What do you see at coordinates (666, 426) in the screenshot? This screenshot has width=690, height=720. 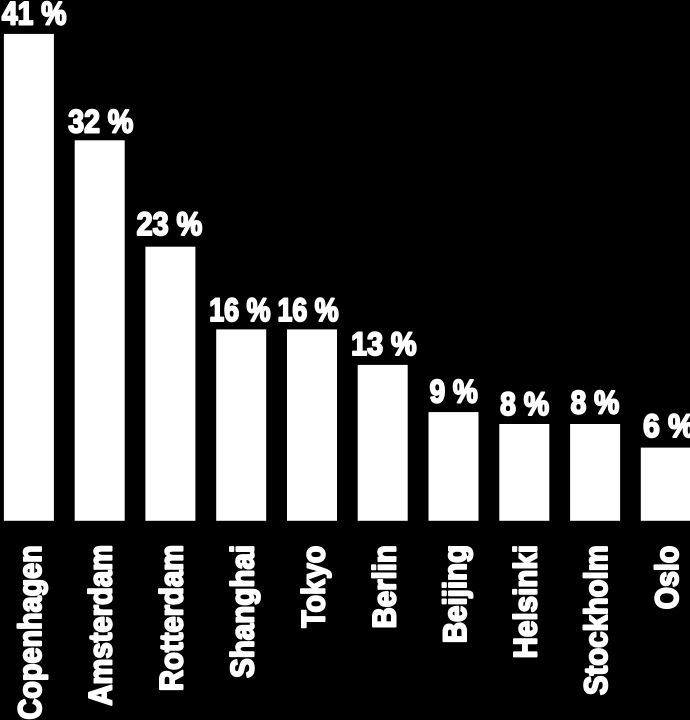 I see `svg-text: 6 %` at bounding box center [666, 426].